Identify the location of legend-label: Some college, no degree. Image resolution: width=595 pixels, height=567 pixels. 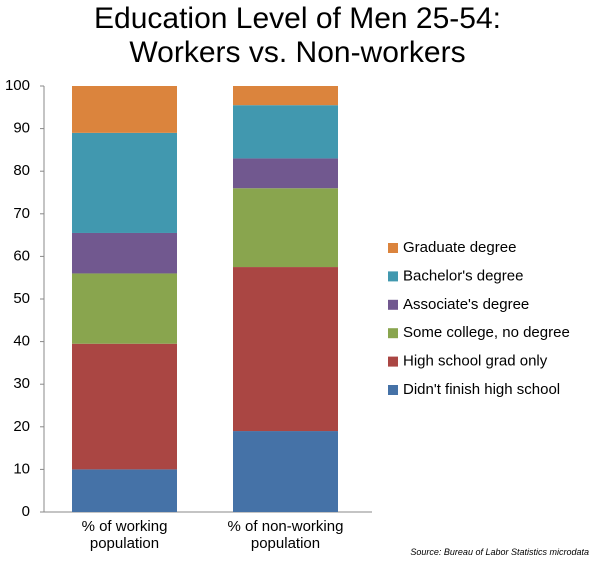
(486, 332).